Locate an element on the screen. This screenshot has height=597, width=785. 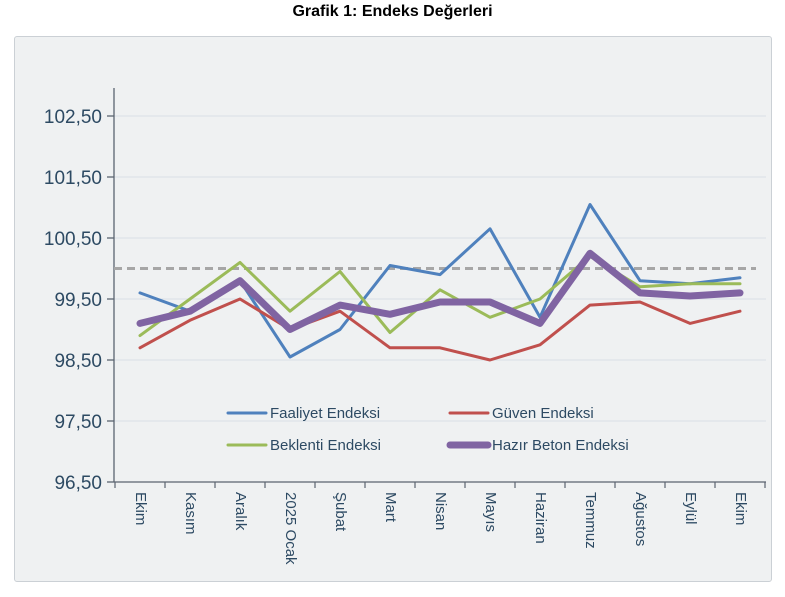
x-tick-label: Ağustos is located at coordinates (640, 519).